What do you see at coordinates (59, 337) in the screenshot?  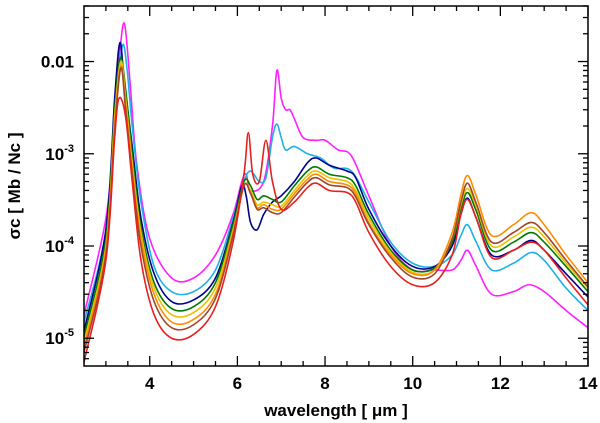 I see `y-tick-label: 10⁻⁵` at bounding box center [59, 337].